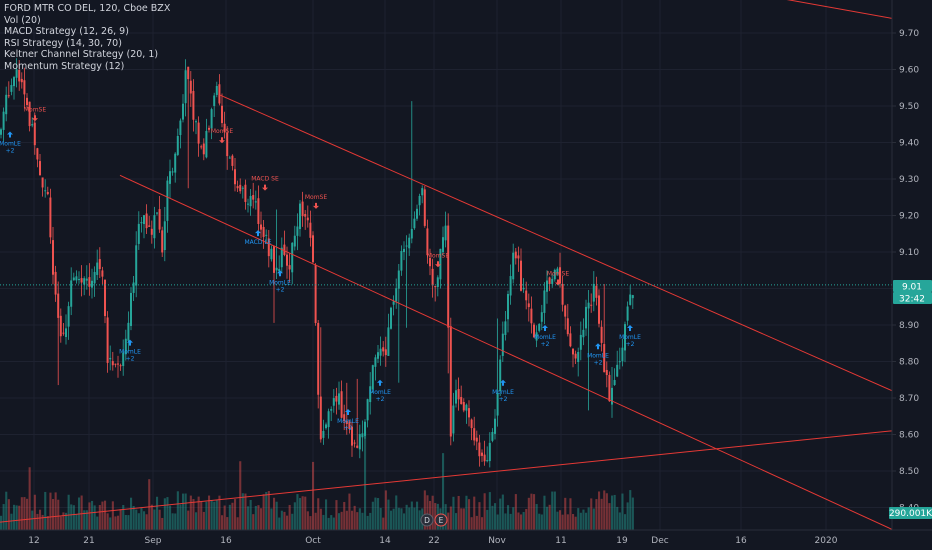 This screenshot has height=550, width=932. Describe the element at coordinates (81, 55) in the screenshot. I see `indicator-keltner: Keltner Channel Strategy (20, 1)` at that location.